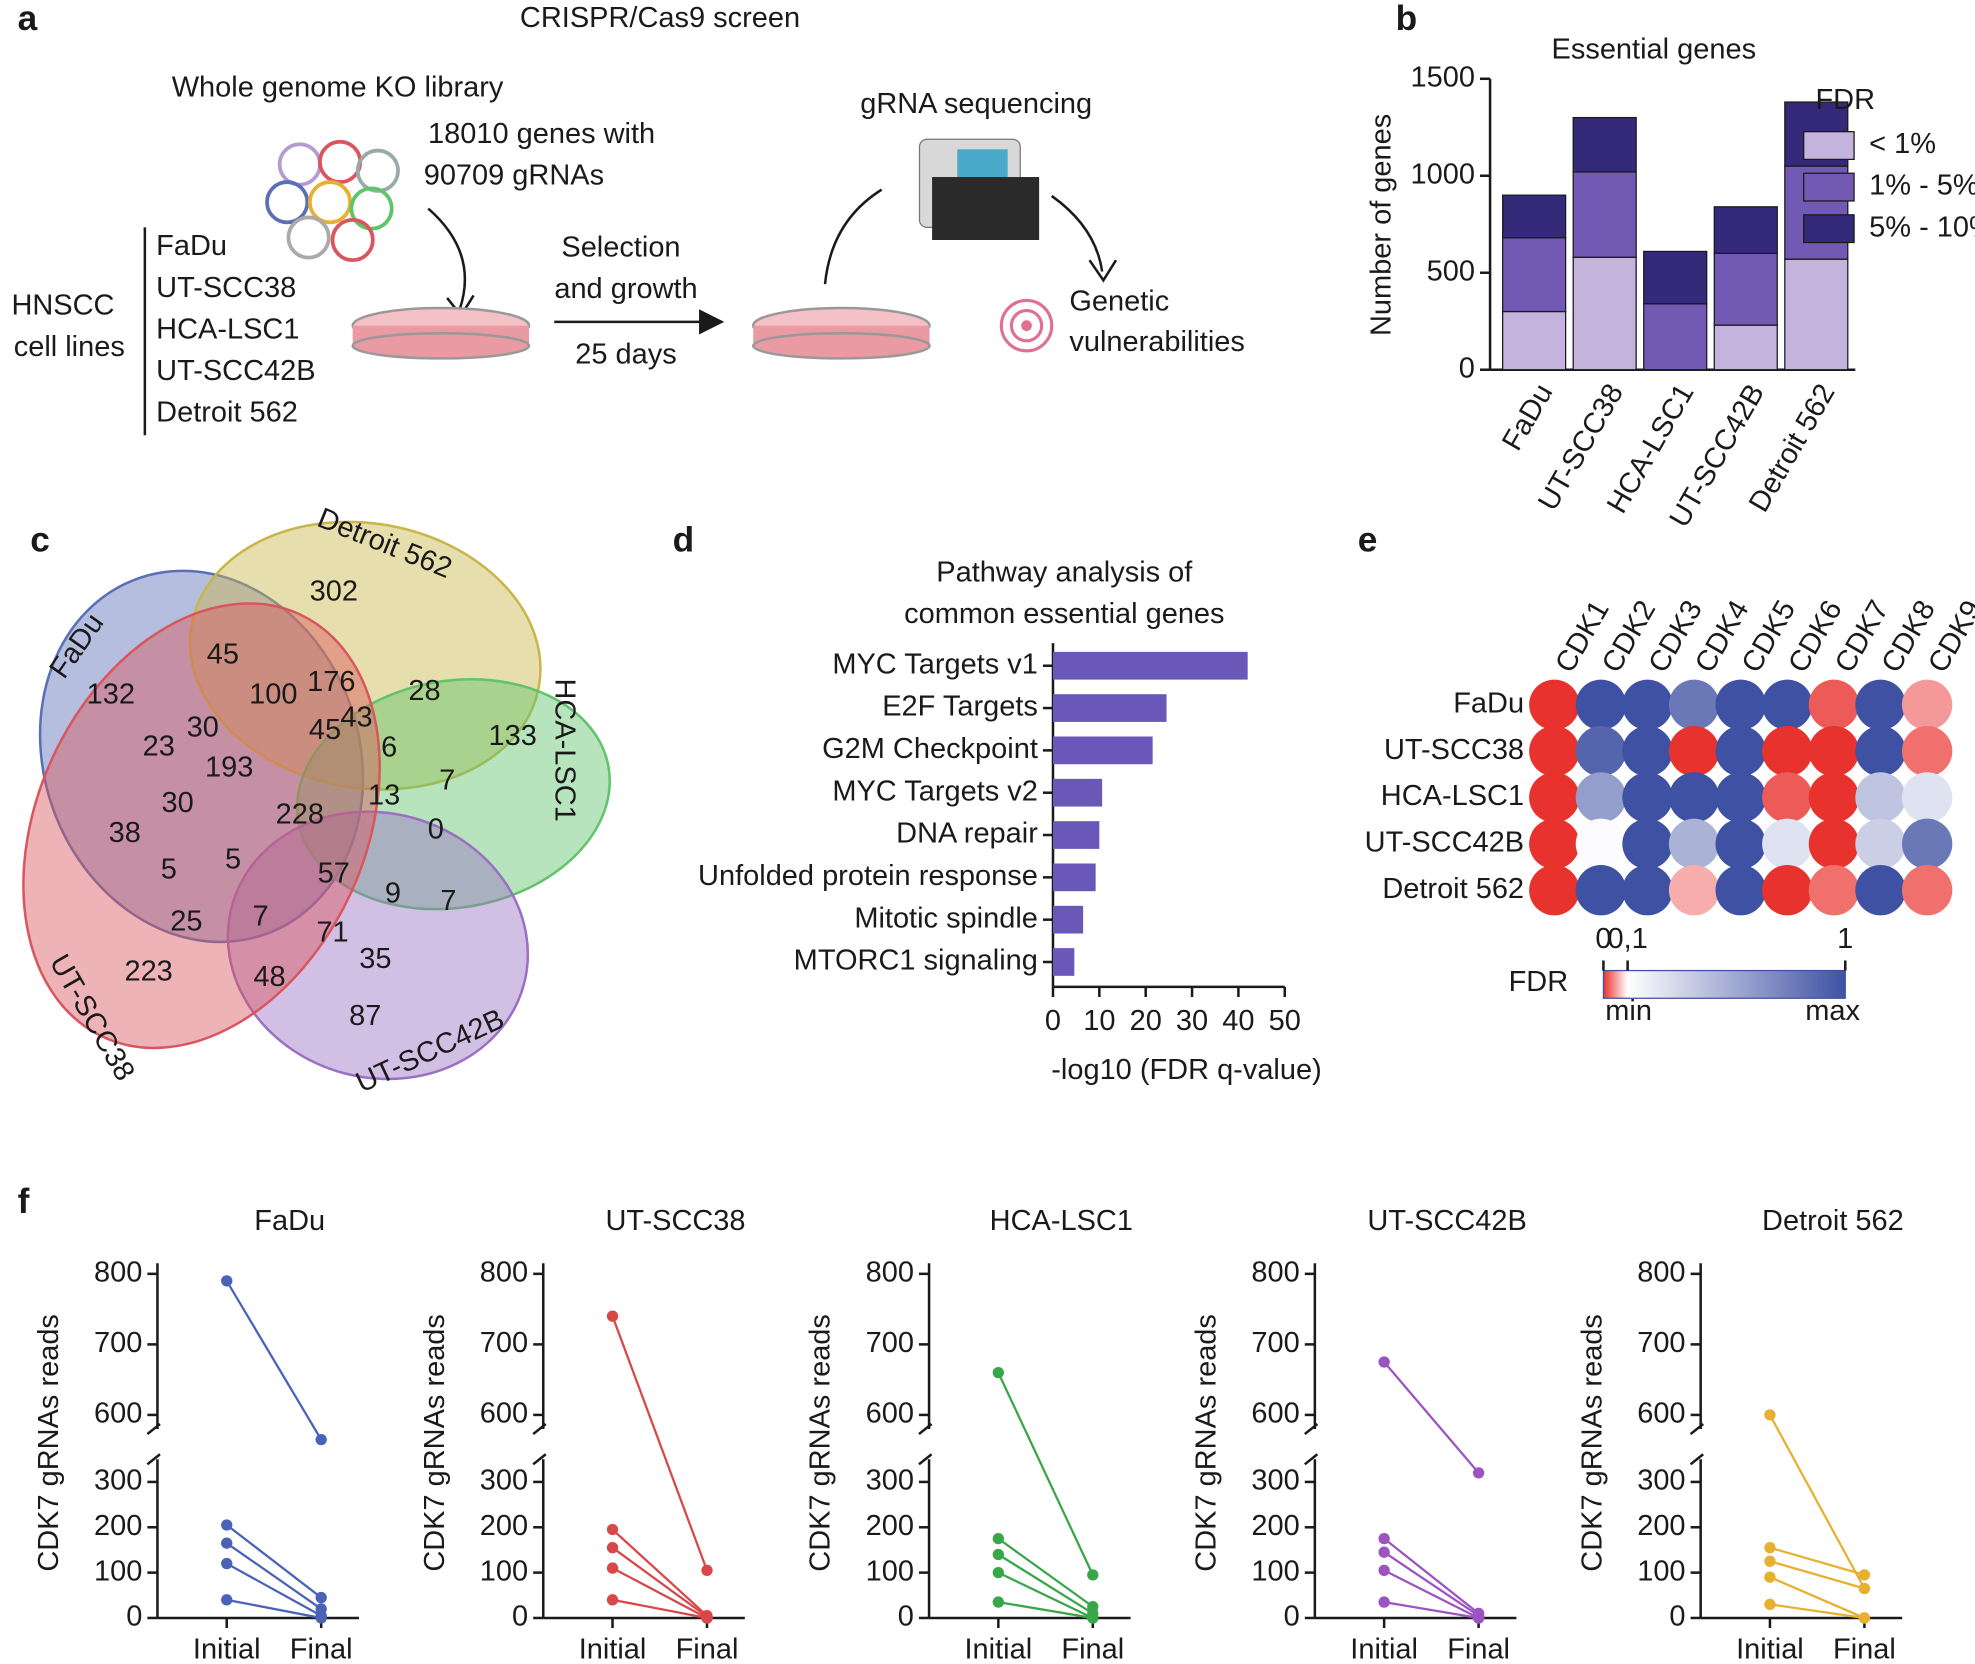  I want to click on y-tick-label: Mitotic spindle, so click(946, 918).